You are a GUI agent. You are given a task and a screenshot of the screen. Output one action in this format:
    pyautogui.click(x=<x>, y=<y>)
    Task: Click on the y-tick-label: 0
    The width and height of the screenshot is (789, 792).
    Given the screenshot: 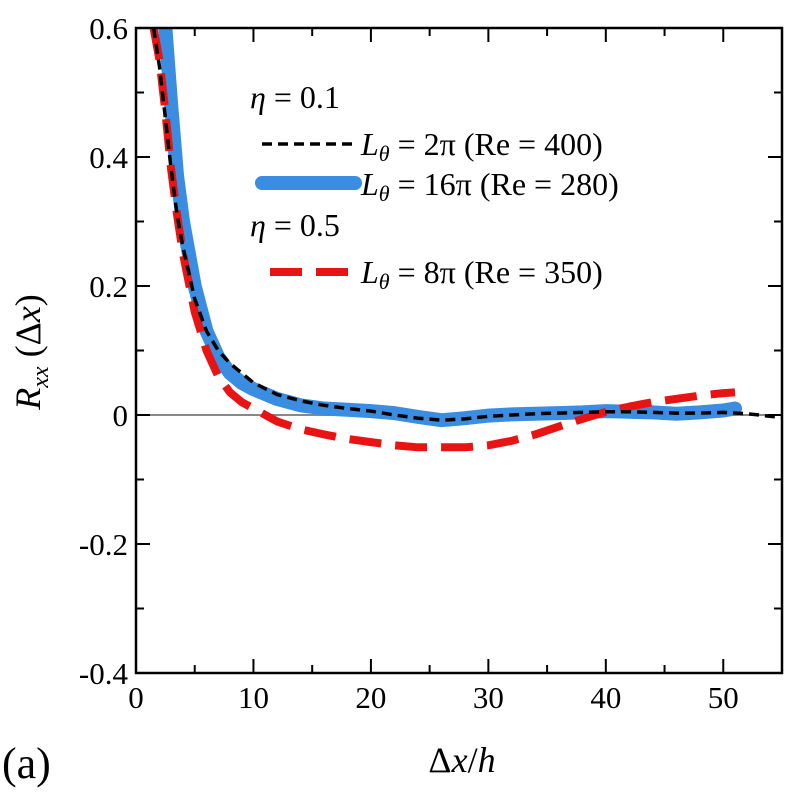 What is the action you would take?
    pyautogui.click(x=121, y=415)
    